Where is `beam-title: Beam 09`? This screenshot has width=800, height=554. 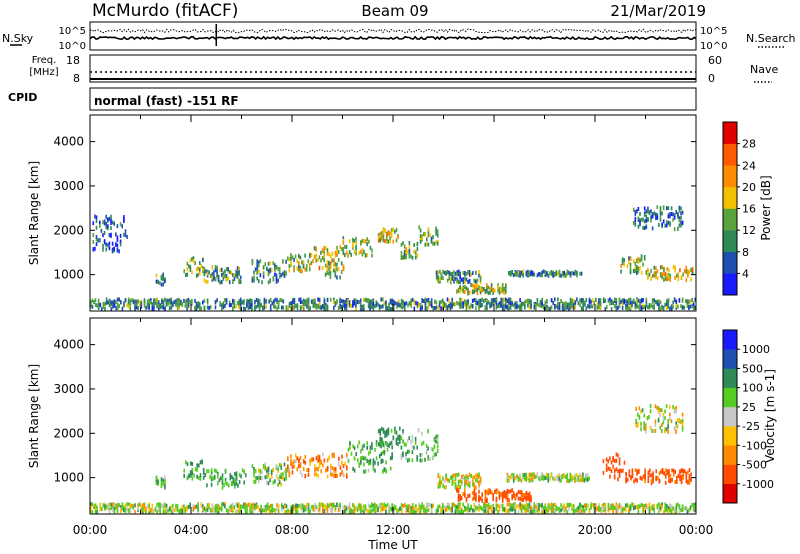 beam-title: Beam 09 is located at coordinates (394, 11).